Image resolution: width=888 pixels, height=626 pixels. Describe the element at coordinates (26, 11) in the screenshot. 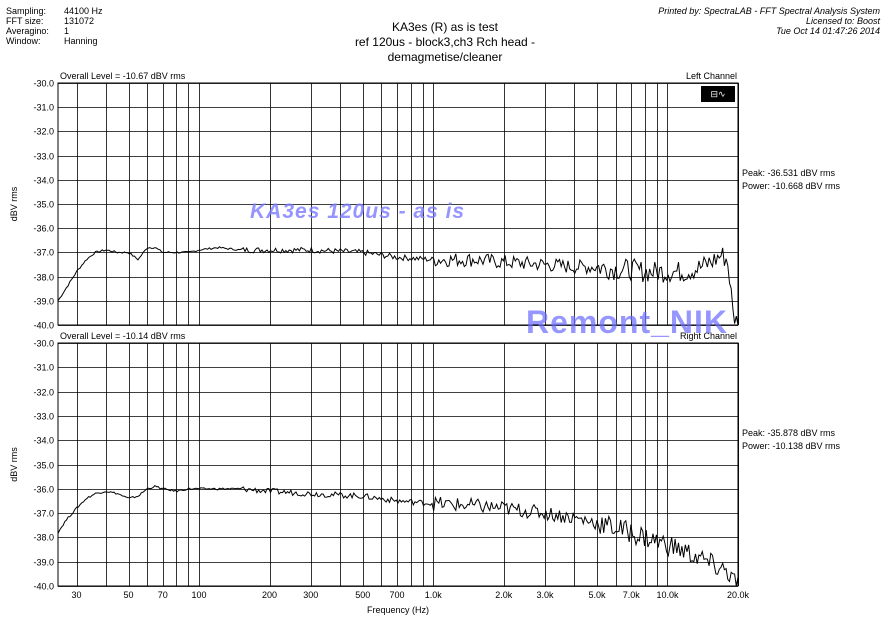

I see `sampling-label: Sampling:` at that location.